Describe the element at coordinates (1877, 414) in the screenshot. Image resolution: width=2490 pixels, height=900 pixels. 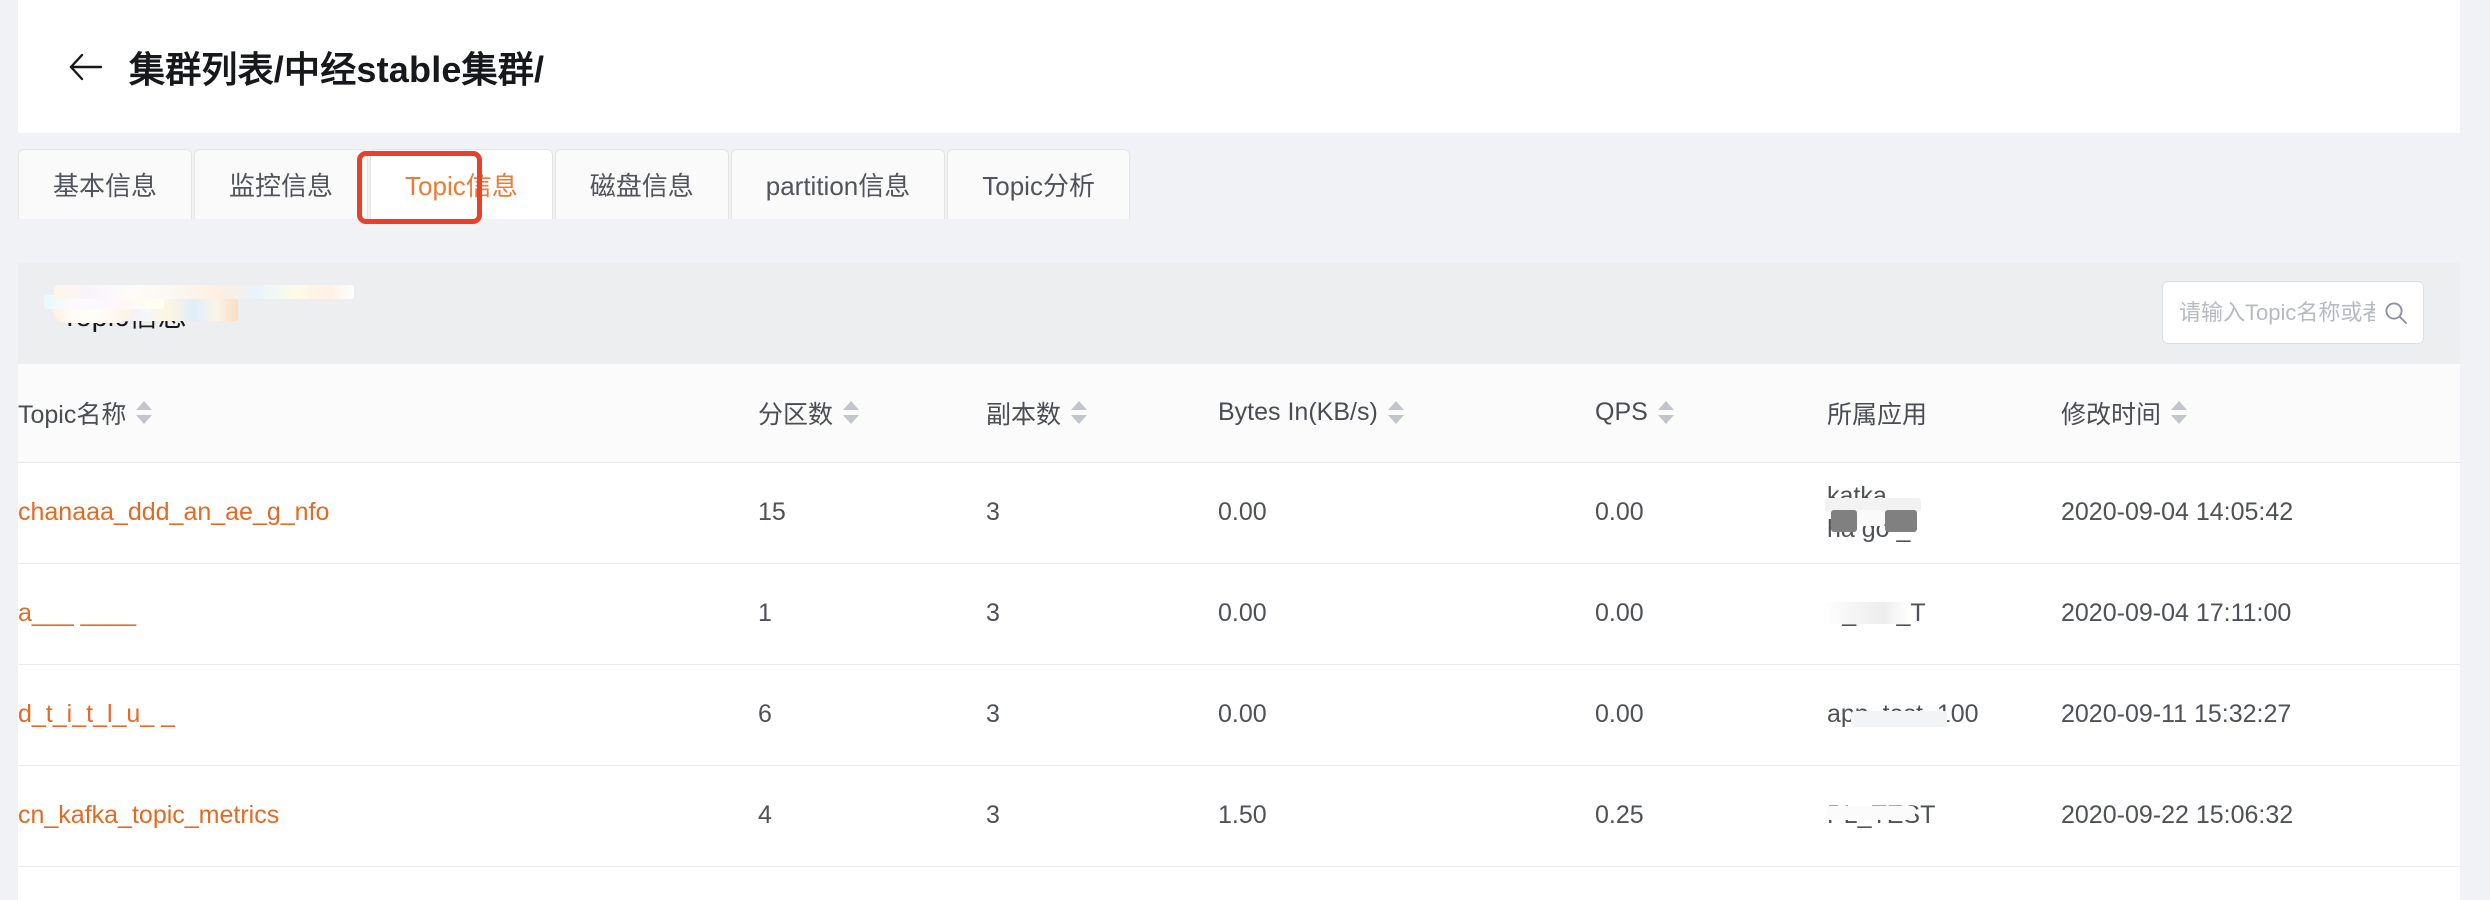
I see `column-label: 所属应用` at that location.